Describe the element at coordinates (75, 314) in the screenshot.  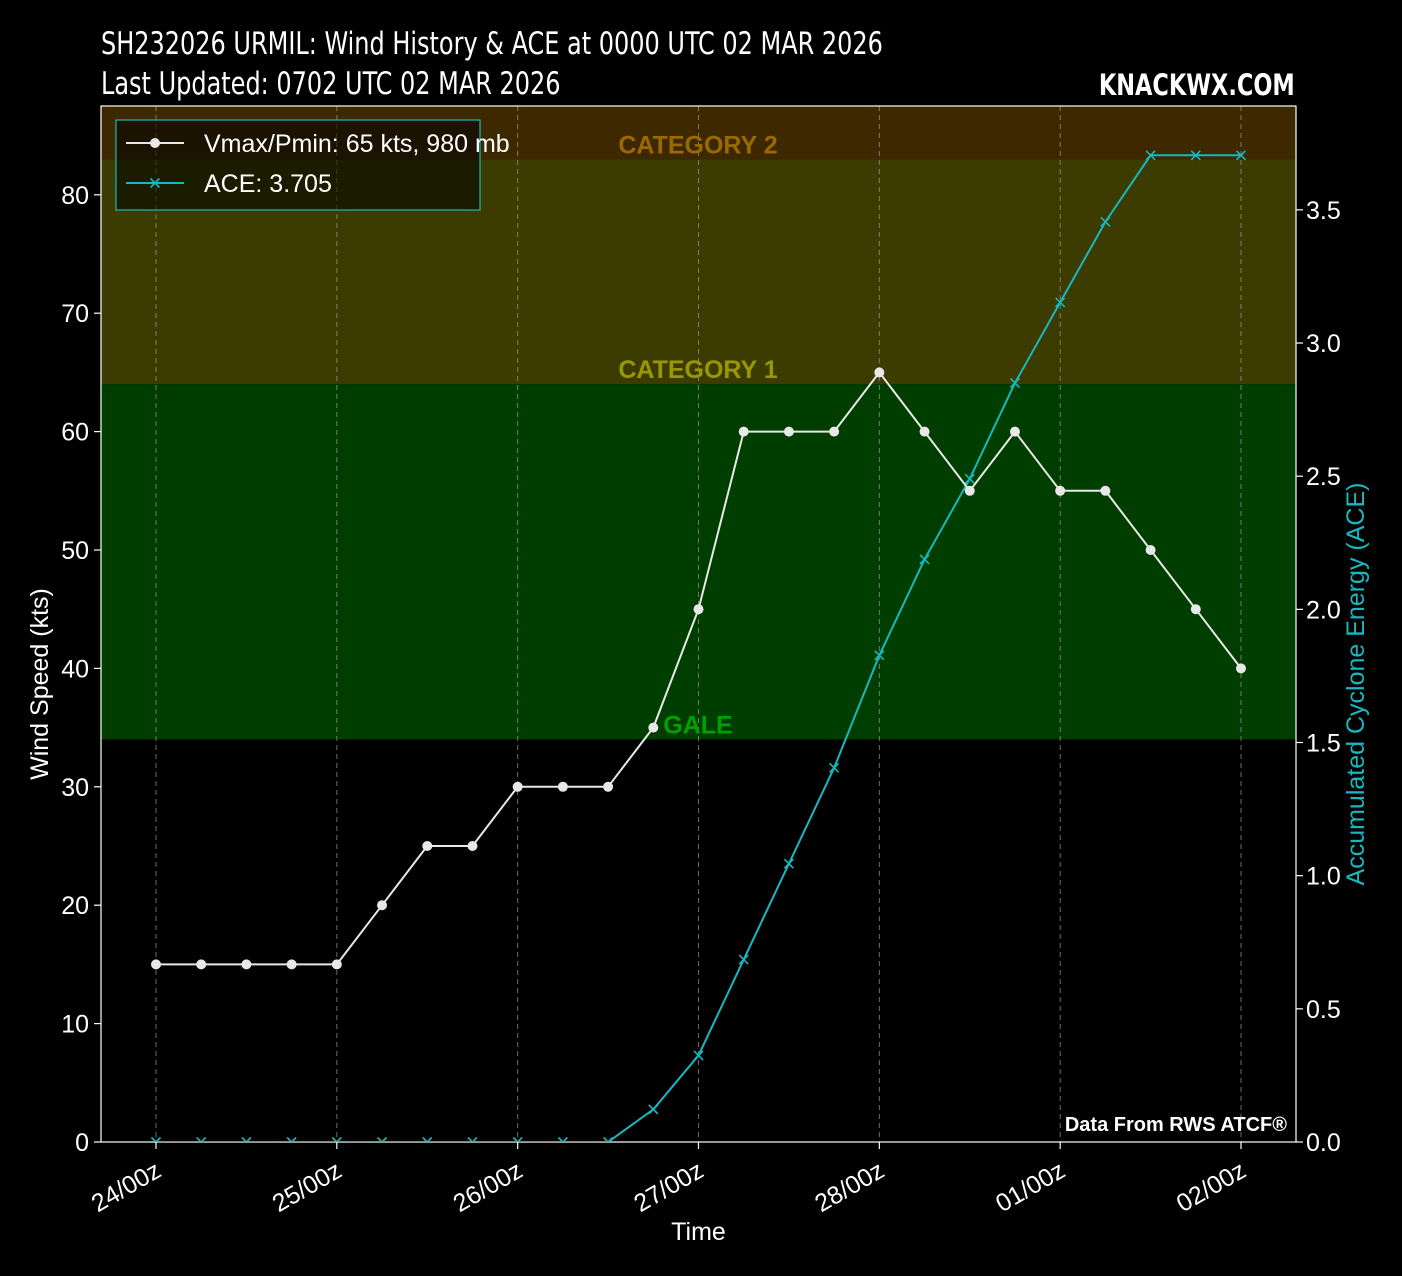
I see `y-tick-label: 70` at that location.